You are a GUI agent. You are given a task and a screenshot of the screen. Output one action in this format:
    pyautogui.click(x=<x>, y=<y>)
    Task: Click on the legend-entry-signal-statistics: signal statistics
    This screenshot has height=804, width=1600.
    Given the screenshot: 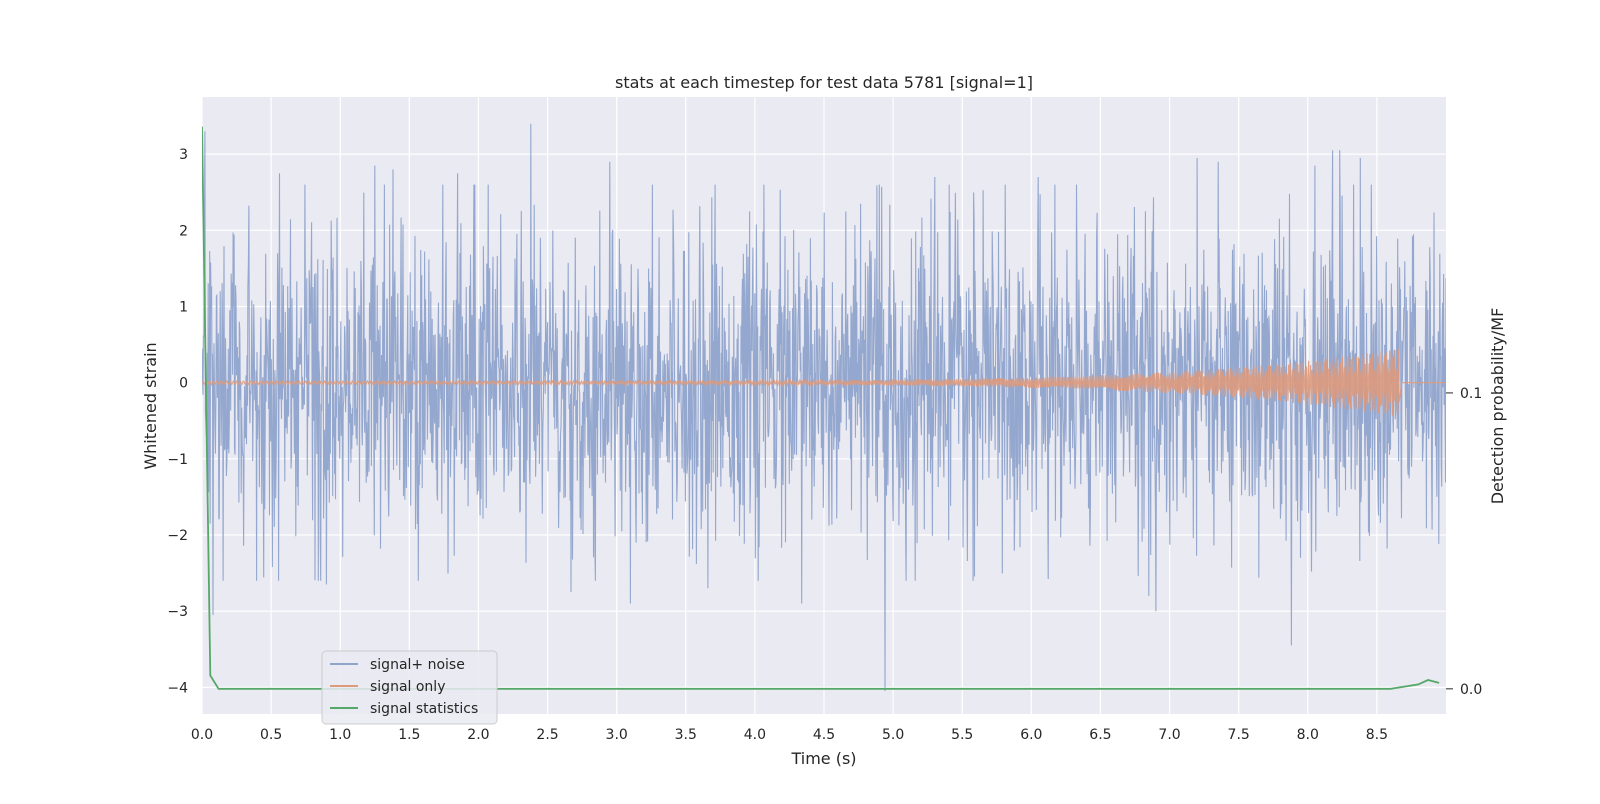 What is the action you would take?
    pyautogui.click(x=424, y=709)
    